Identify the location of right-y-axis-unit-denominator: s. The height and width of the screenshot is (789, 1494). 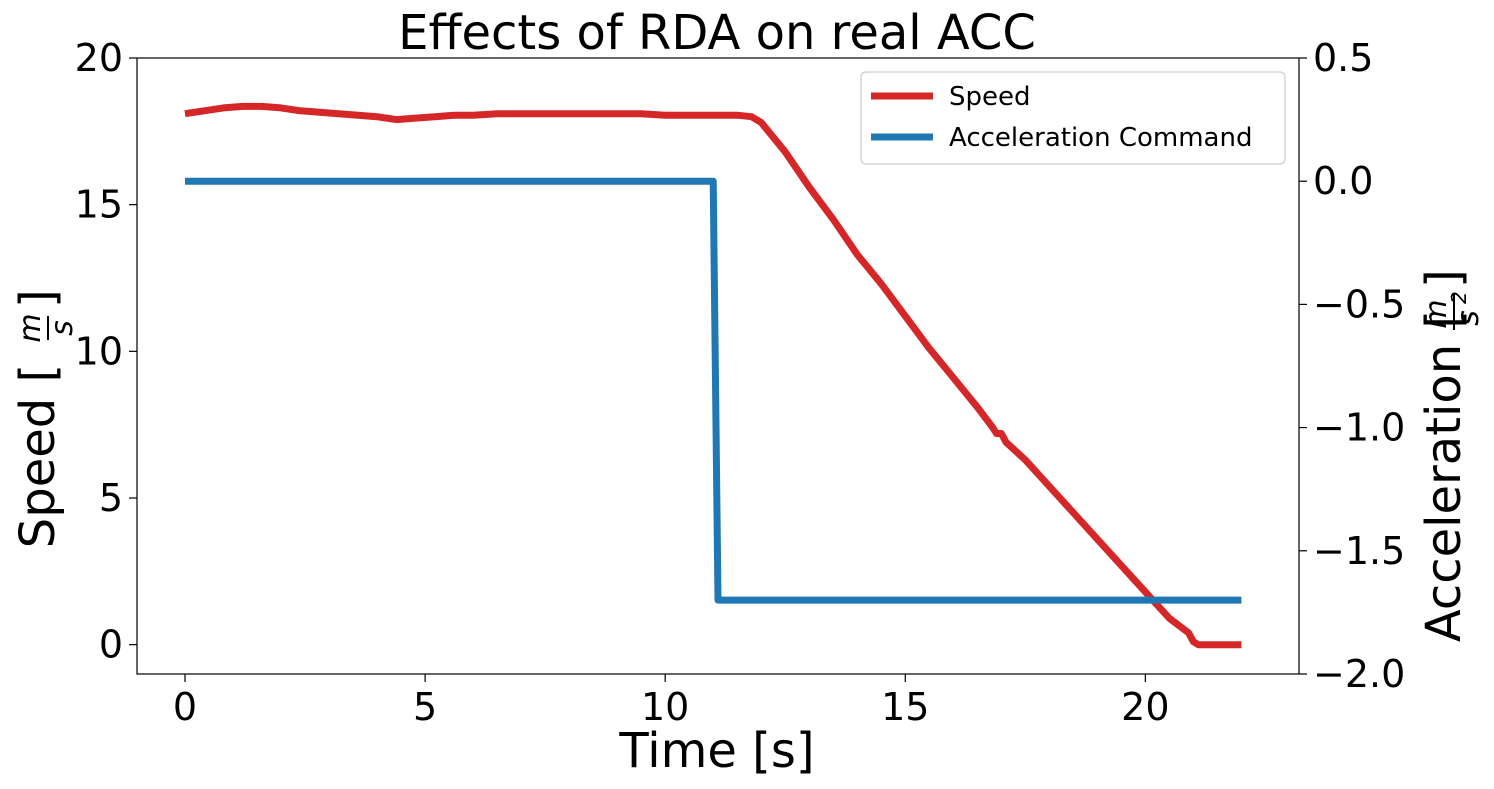
(1468, 318).